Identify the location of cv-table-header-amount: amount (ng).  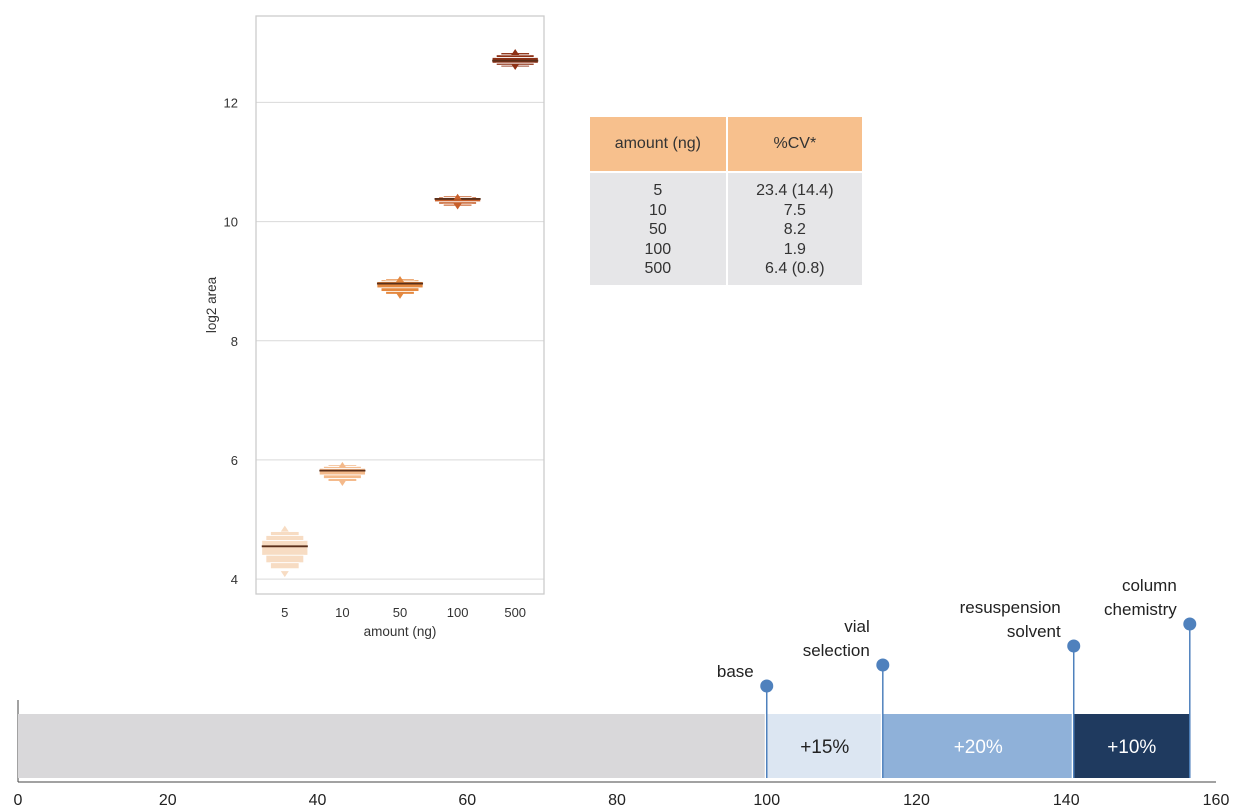
(659, 144).